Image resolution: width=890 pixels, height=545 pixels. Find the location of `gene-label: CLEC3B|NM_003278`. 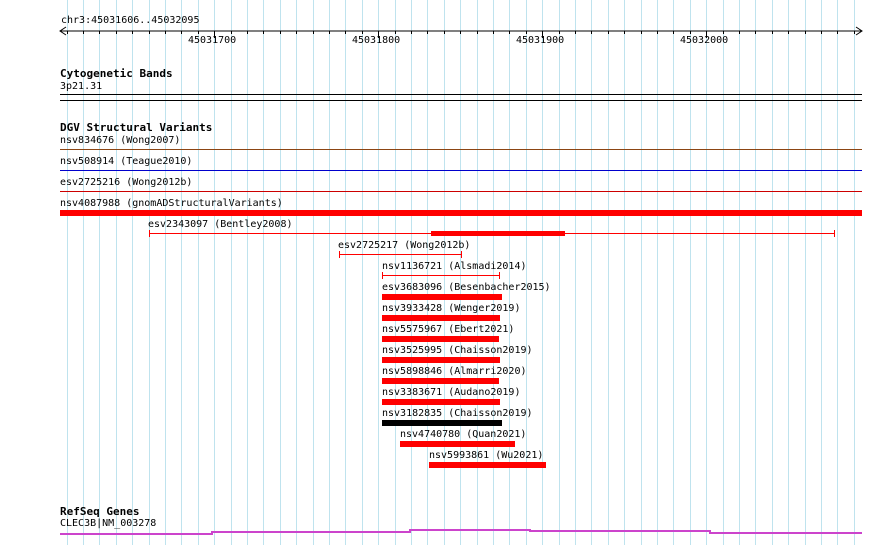

gene-label: CLEC3B|NM_003278 is located at coordinates (108, 523).